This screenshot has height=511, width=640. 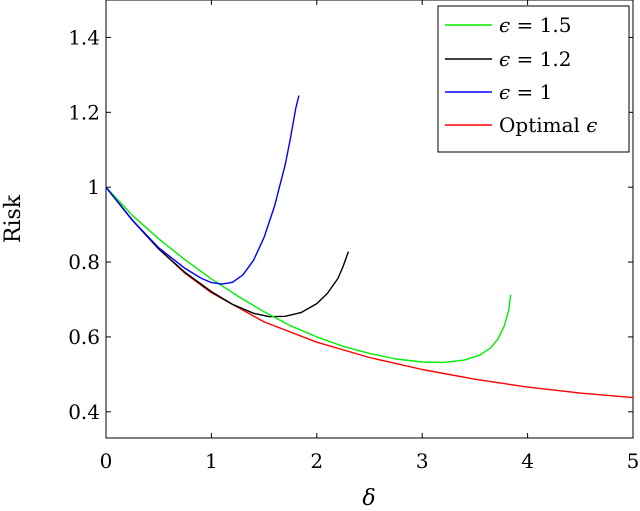 I want to click on legend-box, so click(x=533, y=79).